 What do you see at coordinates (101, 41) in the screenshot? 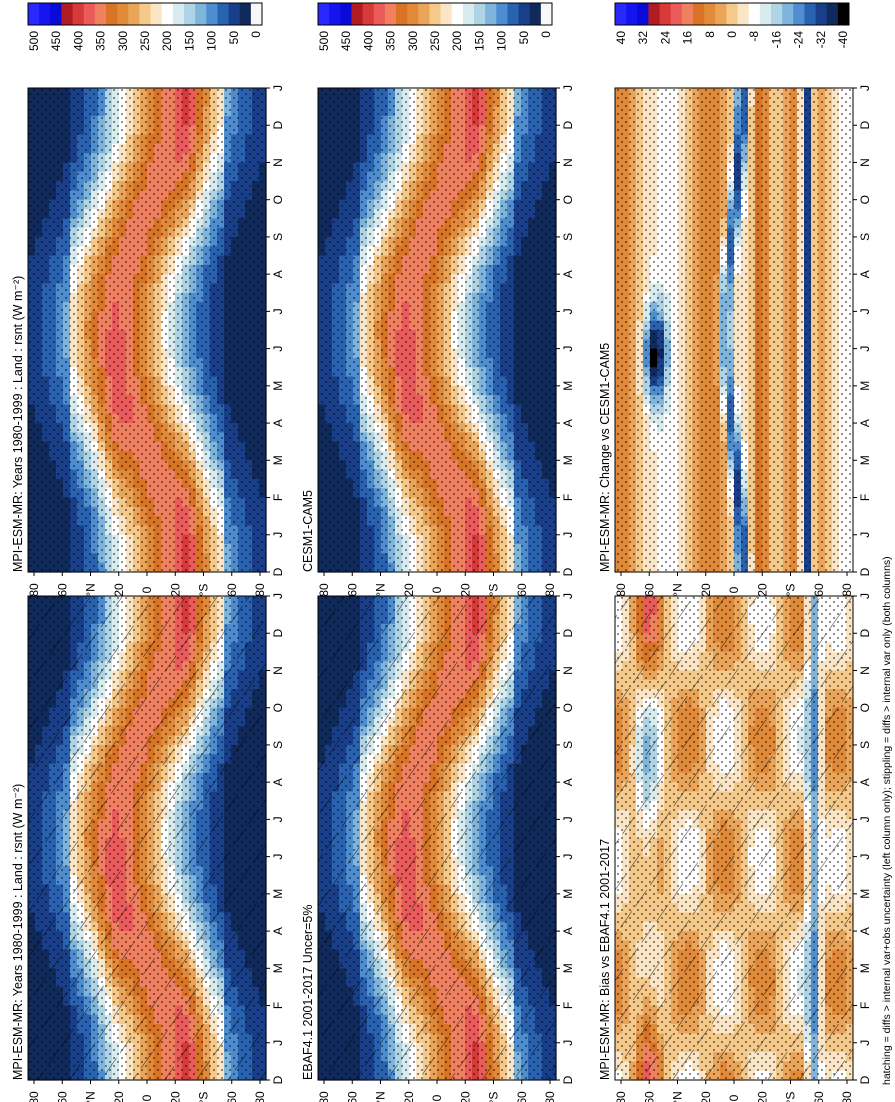
I see `colorbar-tick-label: 350` at bounding box center [101, 41].